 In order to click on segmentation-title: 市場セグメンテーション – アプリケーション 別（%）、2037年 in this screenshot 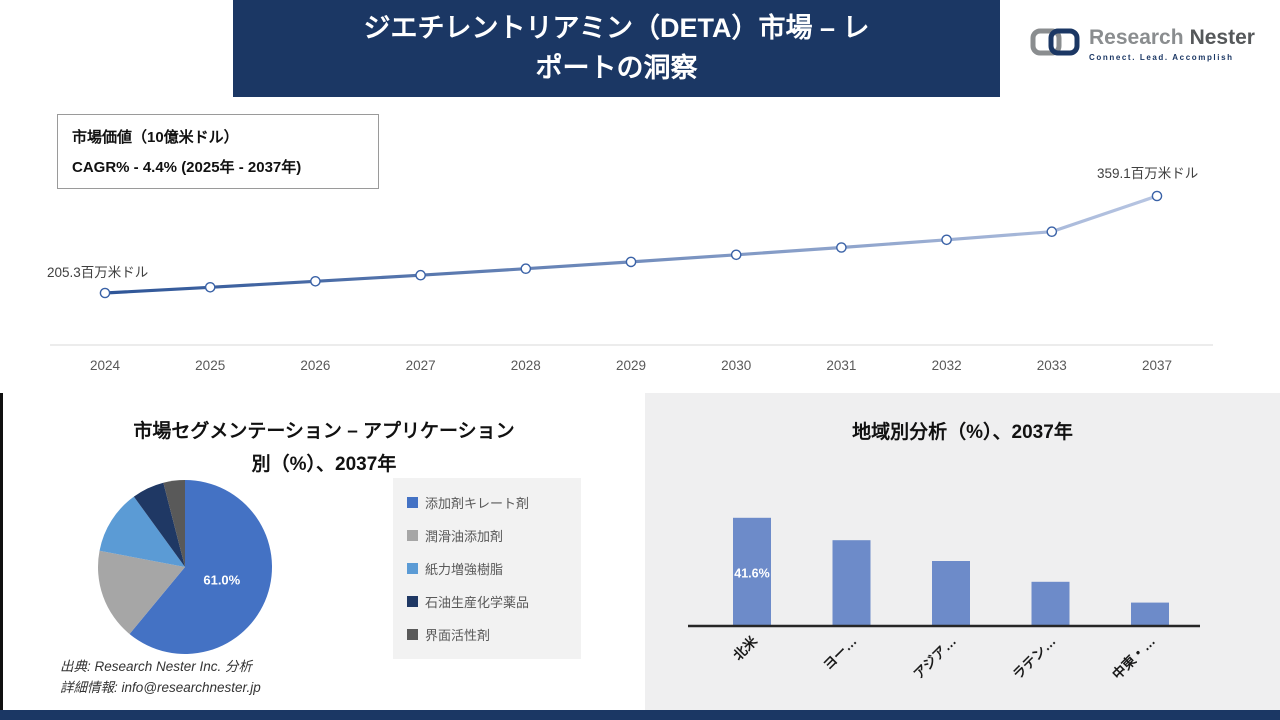, I will do `click(324, 448)`.